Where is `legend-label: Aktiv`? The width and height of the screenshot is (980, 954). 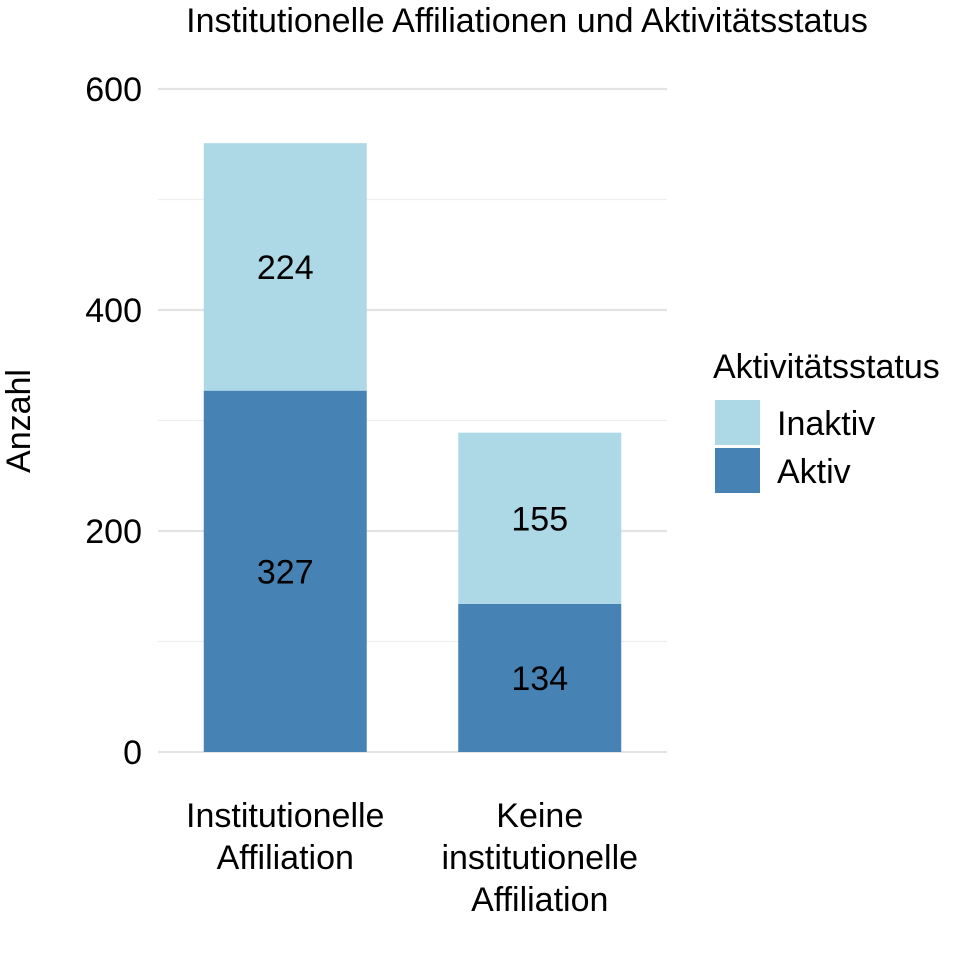 legend-label: Aktiv is located at coordinates (814, 472).